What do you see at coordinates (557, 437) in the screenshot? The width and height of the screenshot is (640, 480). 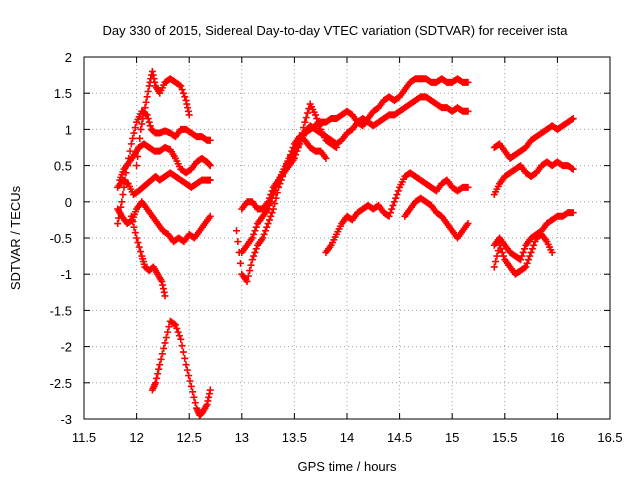 I see `x-tick-label: 16` at bounding box center [557, 437].